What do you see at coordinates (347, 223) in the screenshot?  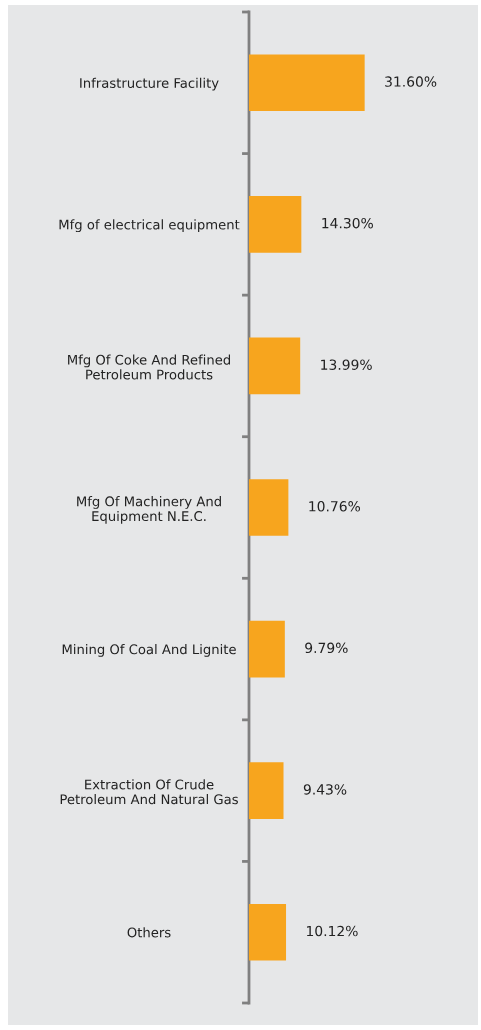 I see `data-label: 14.30%` at bounding box center [347, 223].